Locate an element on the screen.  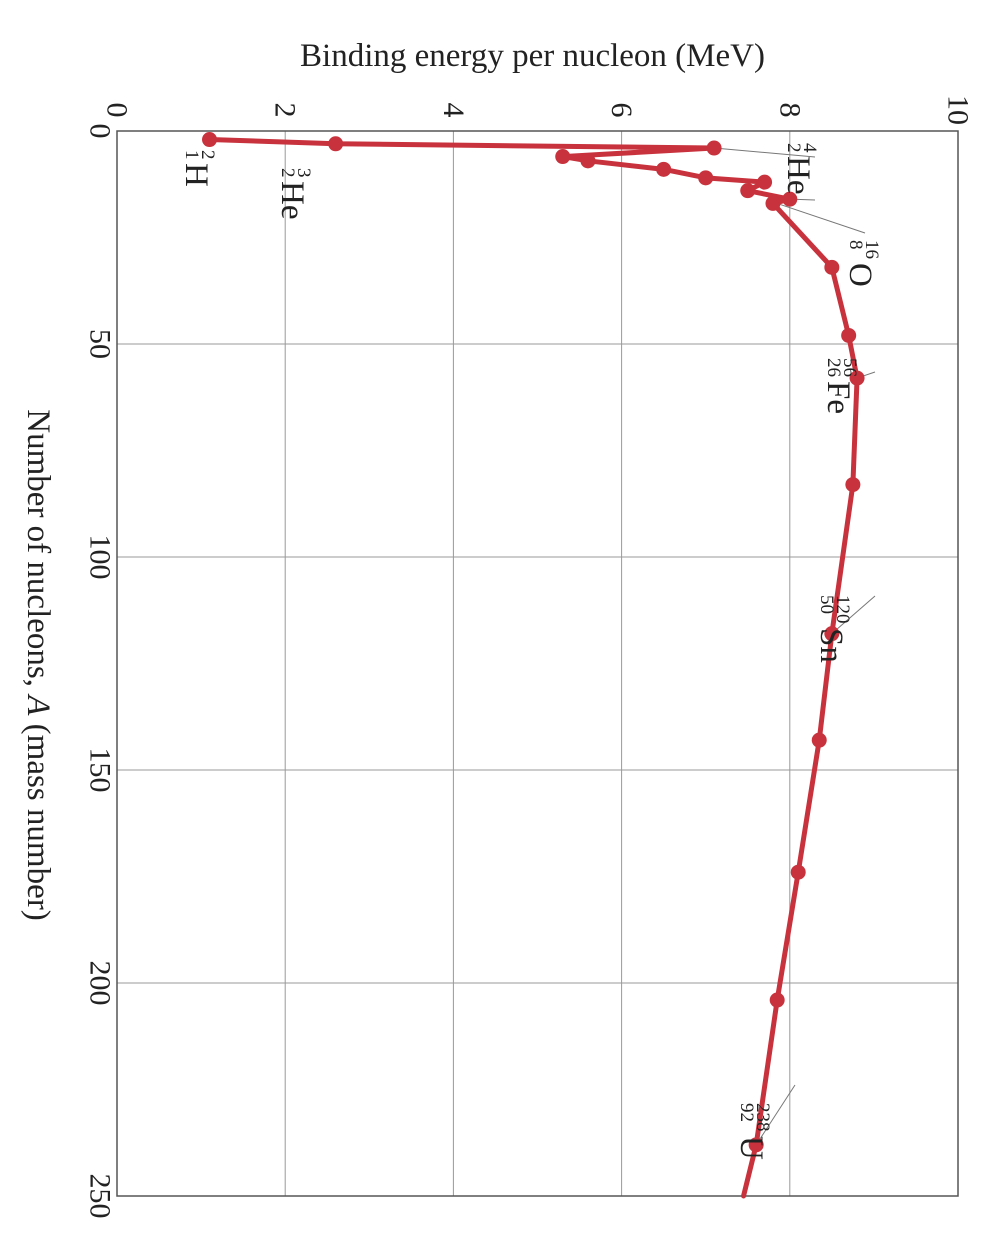
isotope-mass-number: 238 is located at coordinates (762, 1117).